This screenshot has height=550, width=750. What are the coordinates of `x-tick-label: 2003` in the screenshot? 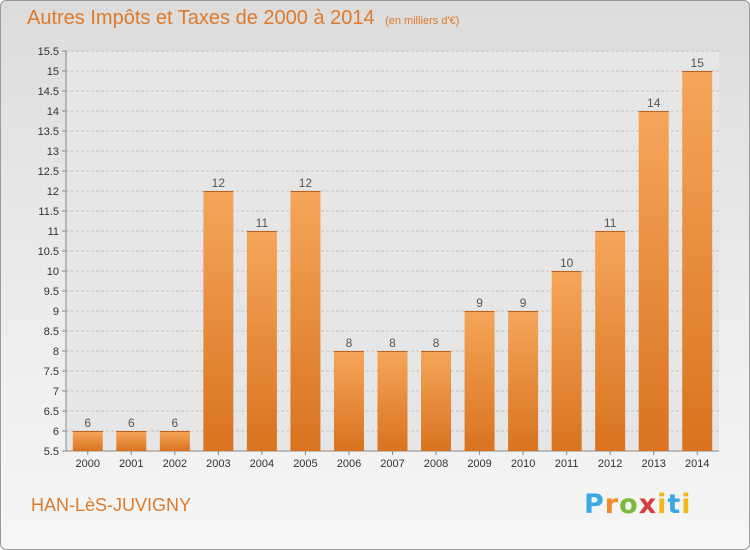 It's located at (218, 464).